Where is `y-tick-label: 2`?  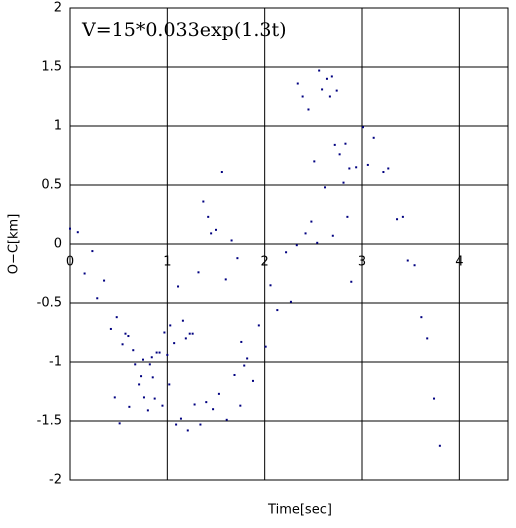 y-tick-label: 2 is located at coordinates (58, 8).